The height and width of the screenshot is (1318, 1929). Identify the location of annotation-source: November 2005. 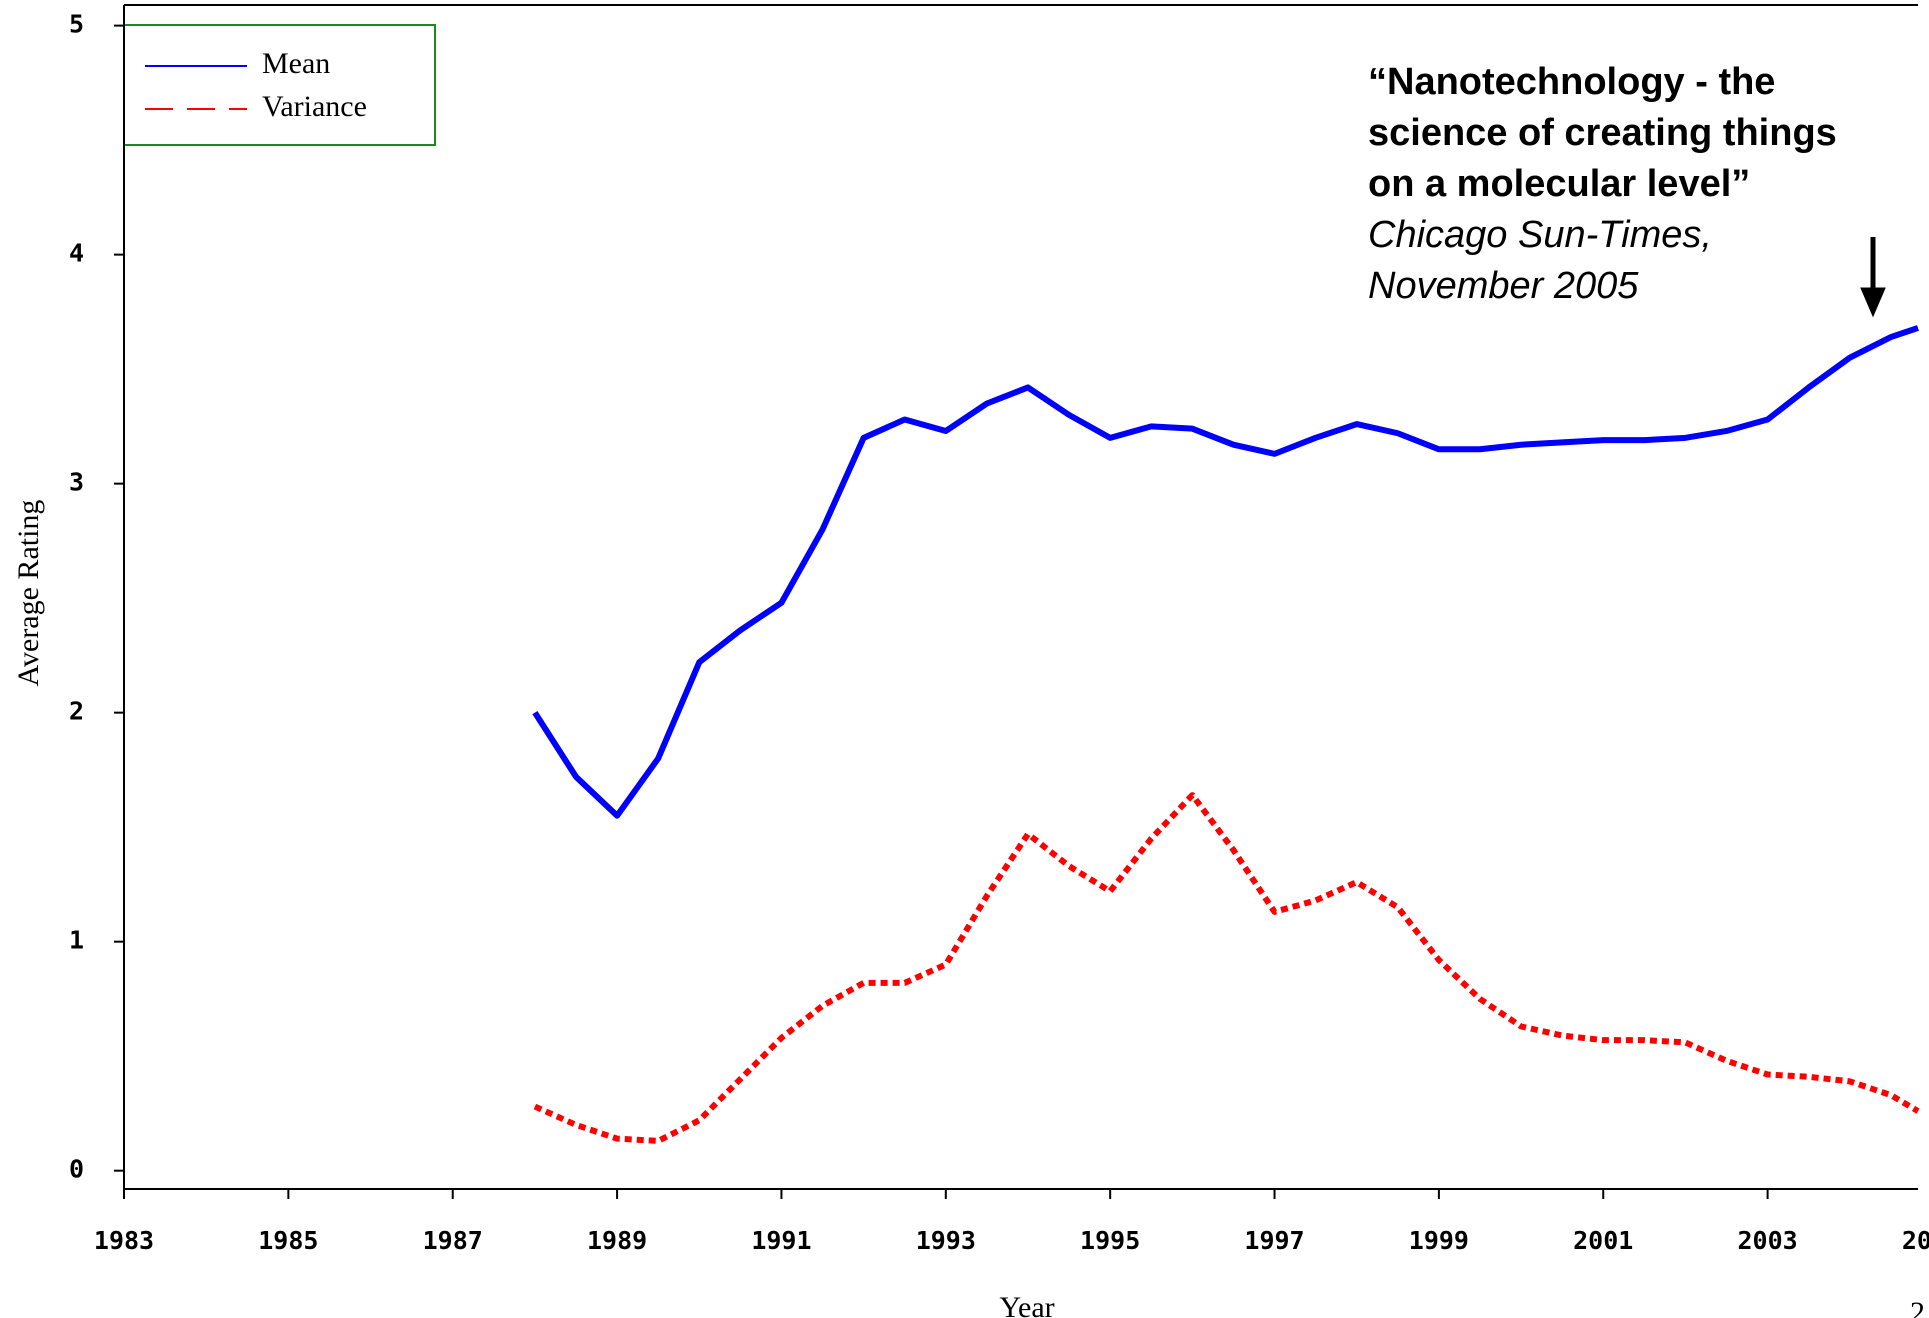
(1503, 286).